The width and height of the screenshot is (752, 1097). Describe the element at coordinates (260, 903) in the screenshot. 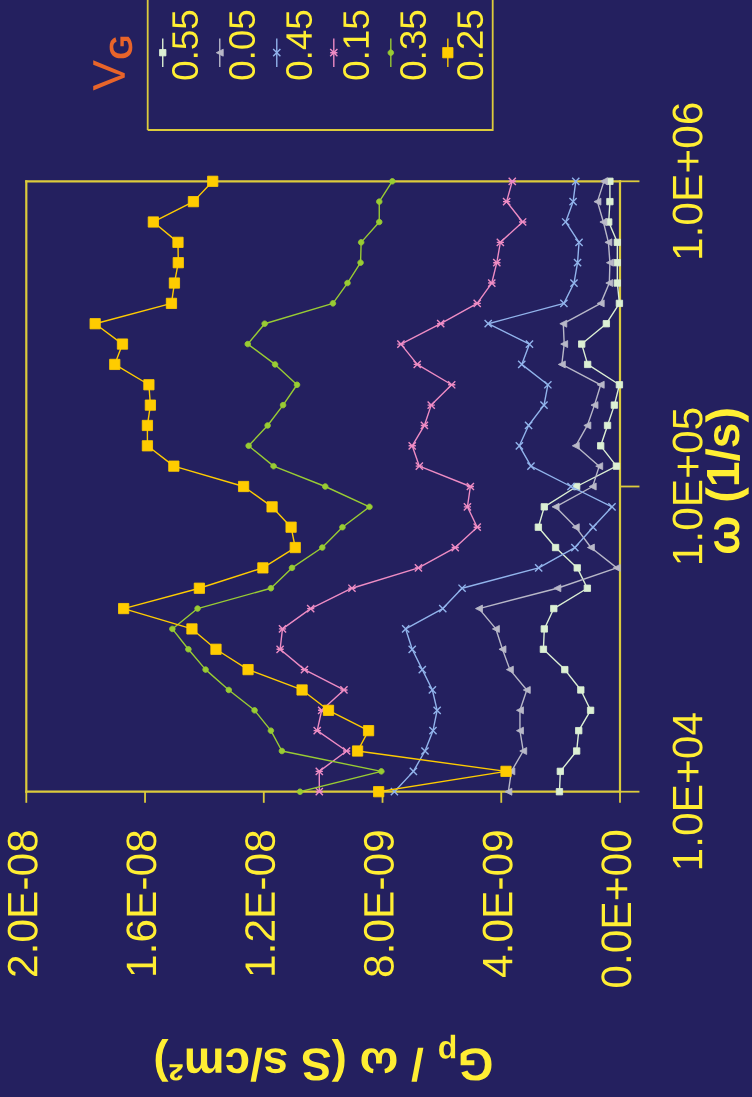

I see `x-tick-label: 1.2E-08` at that location.